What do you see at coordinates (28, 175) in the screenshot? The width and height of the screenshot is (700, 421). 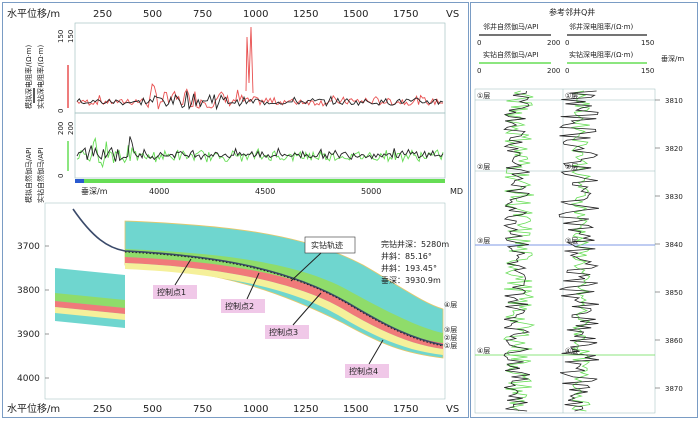 I see `sim-gr-label: 模拟自然伽马/API` at bounding box center [28, 175].